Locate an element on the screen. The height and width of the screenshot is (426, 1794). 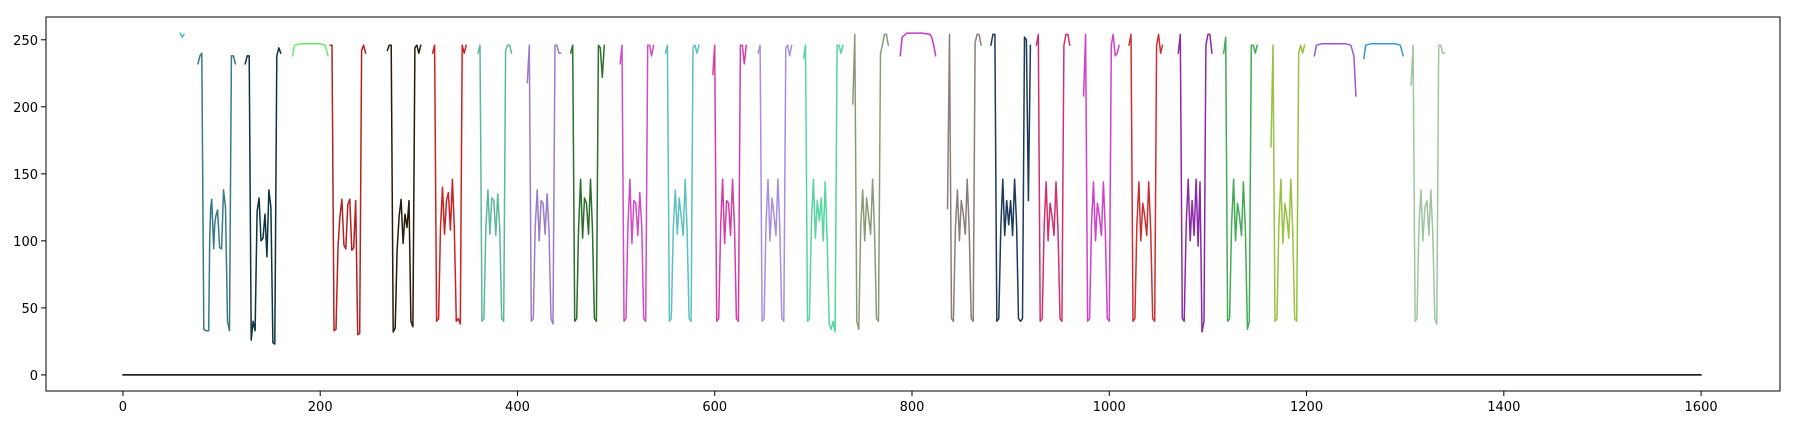
y-tick-label: 150 is located at coordinates (25, 175).